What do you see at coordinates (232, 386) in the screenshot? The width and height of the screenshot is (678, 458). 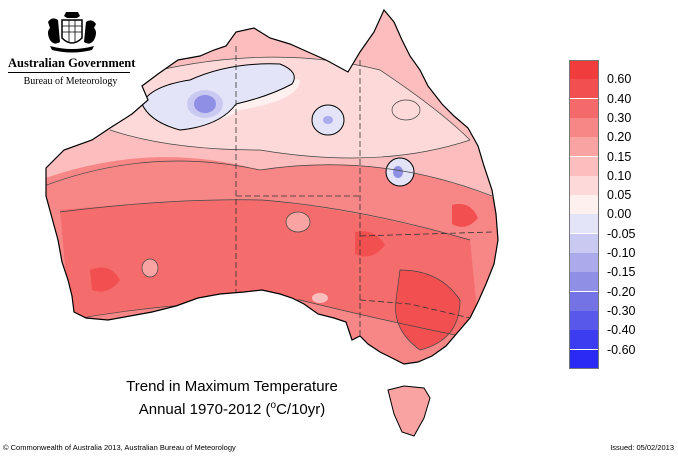 I see `title-line-1: Trend in Maximum Temperature` at bounding box center [232, 386].